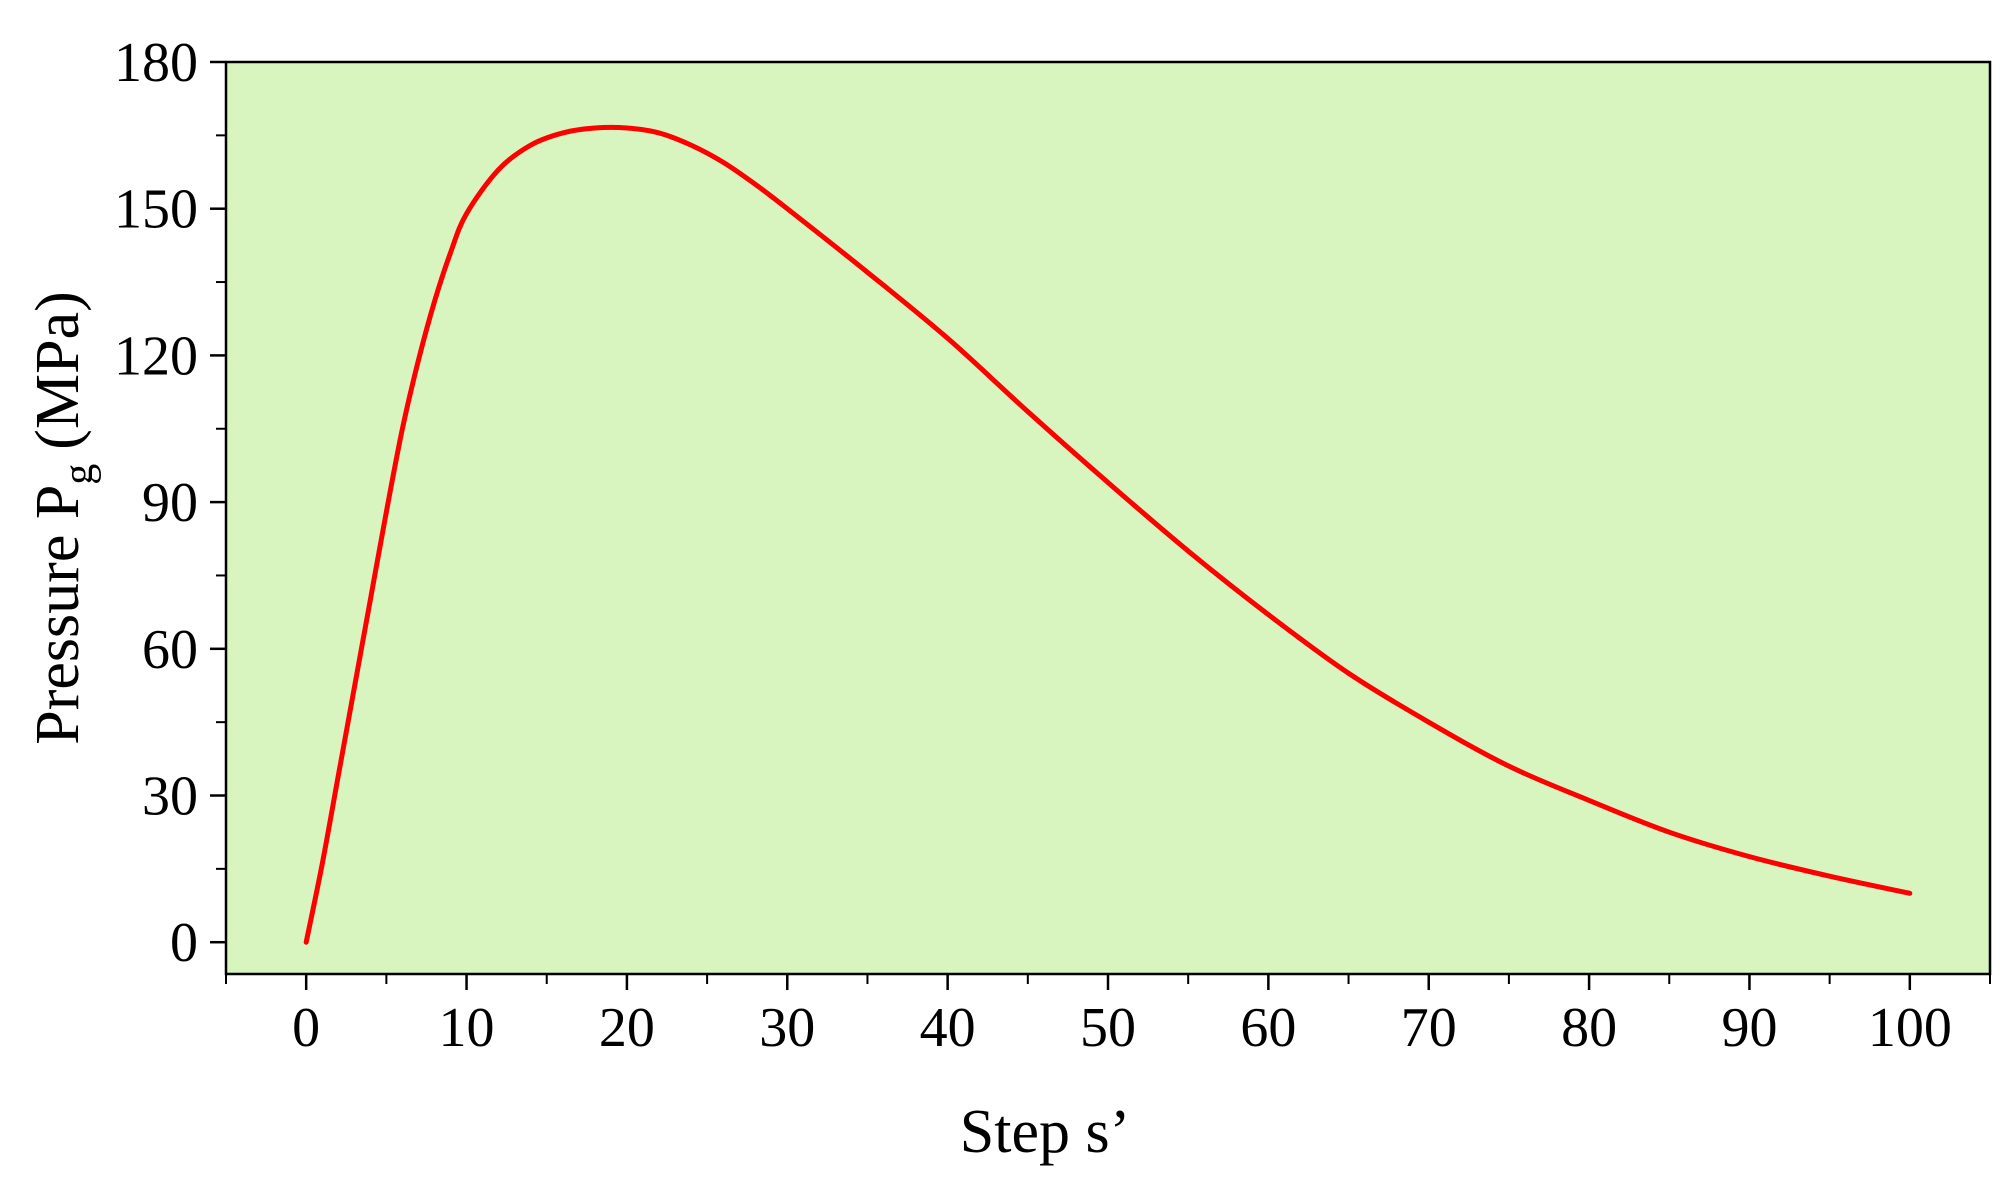  What do you see at coordinates (1589, 1028) in the screenshot?
I see `x-tick-label-80: 80` at bounding box center [1589, 1028].